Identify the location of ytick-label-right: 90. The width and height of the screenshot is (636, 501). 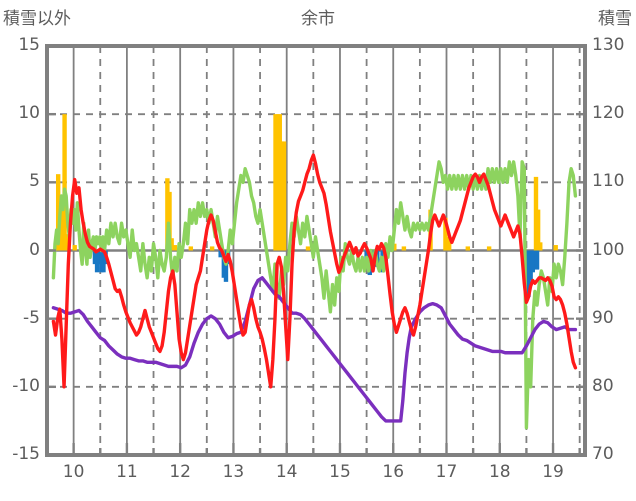
(603, 317).